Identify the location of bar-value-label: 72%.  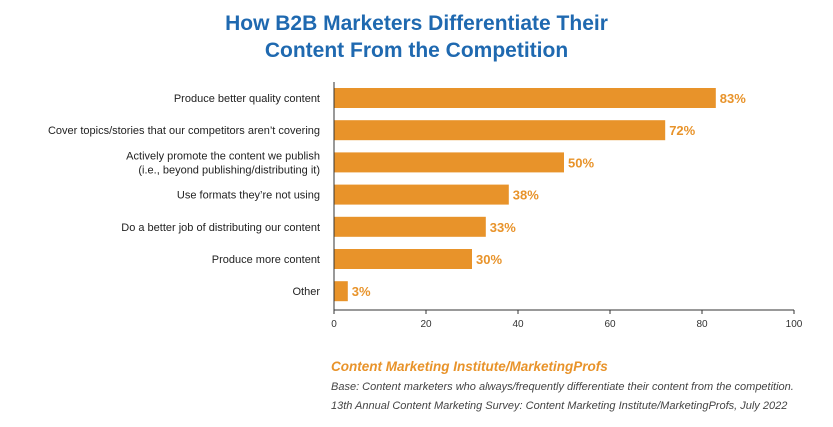
(682, 130).